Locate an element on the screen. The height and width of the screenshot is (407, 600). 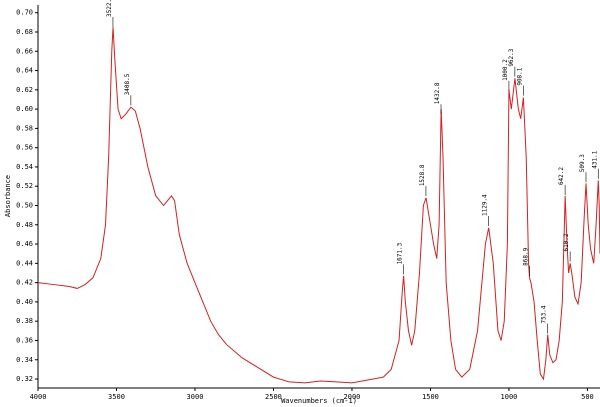
x-tick-label: 1000 is located at coordinates (509, 397).